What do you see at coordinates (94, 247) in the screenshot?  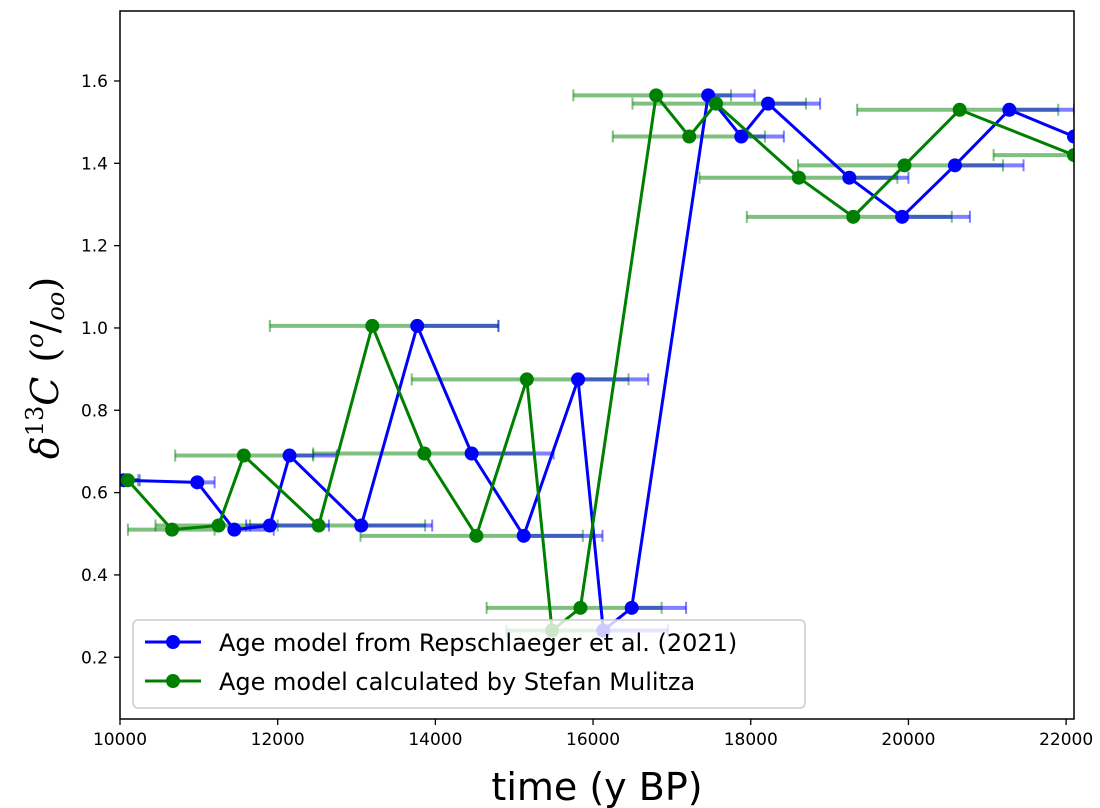 I see `y-tick-label: 1.2` at bounding box center [94, 247].